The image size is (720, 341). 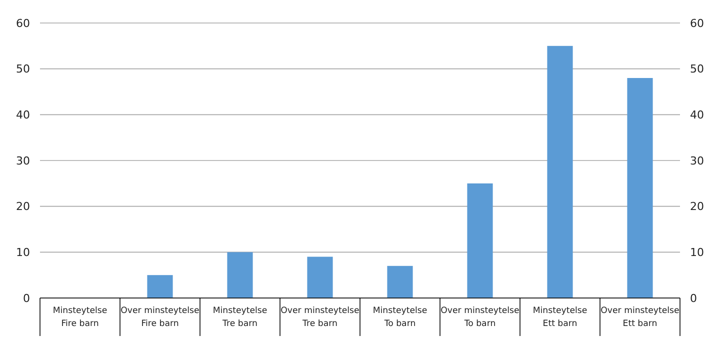 I want to click on y2-tick-label: 0, so click(x=693, y=298).